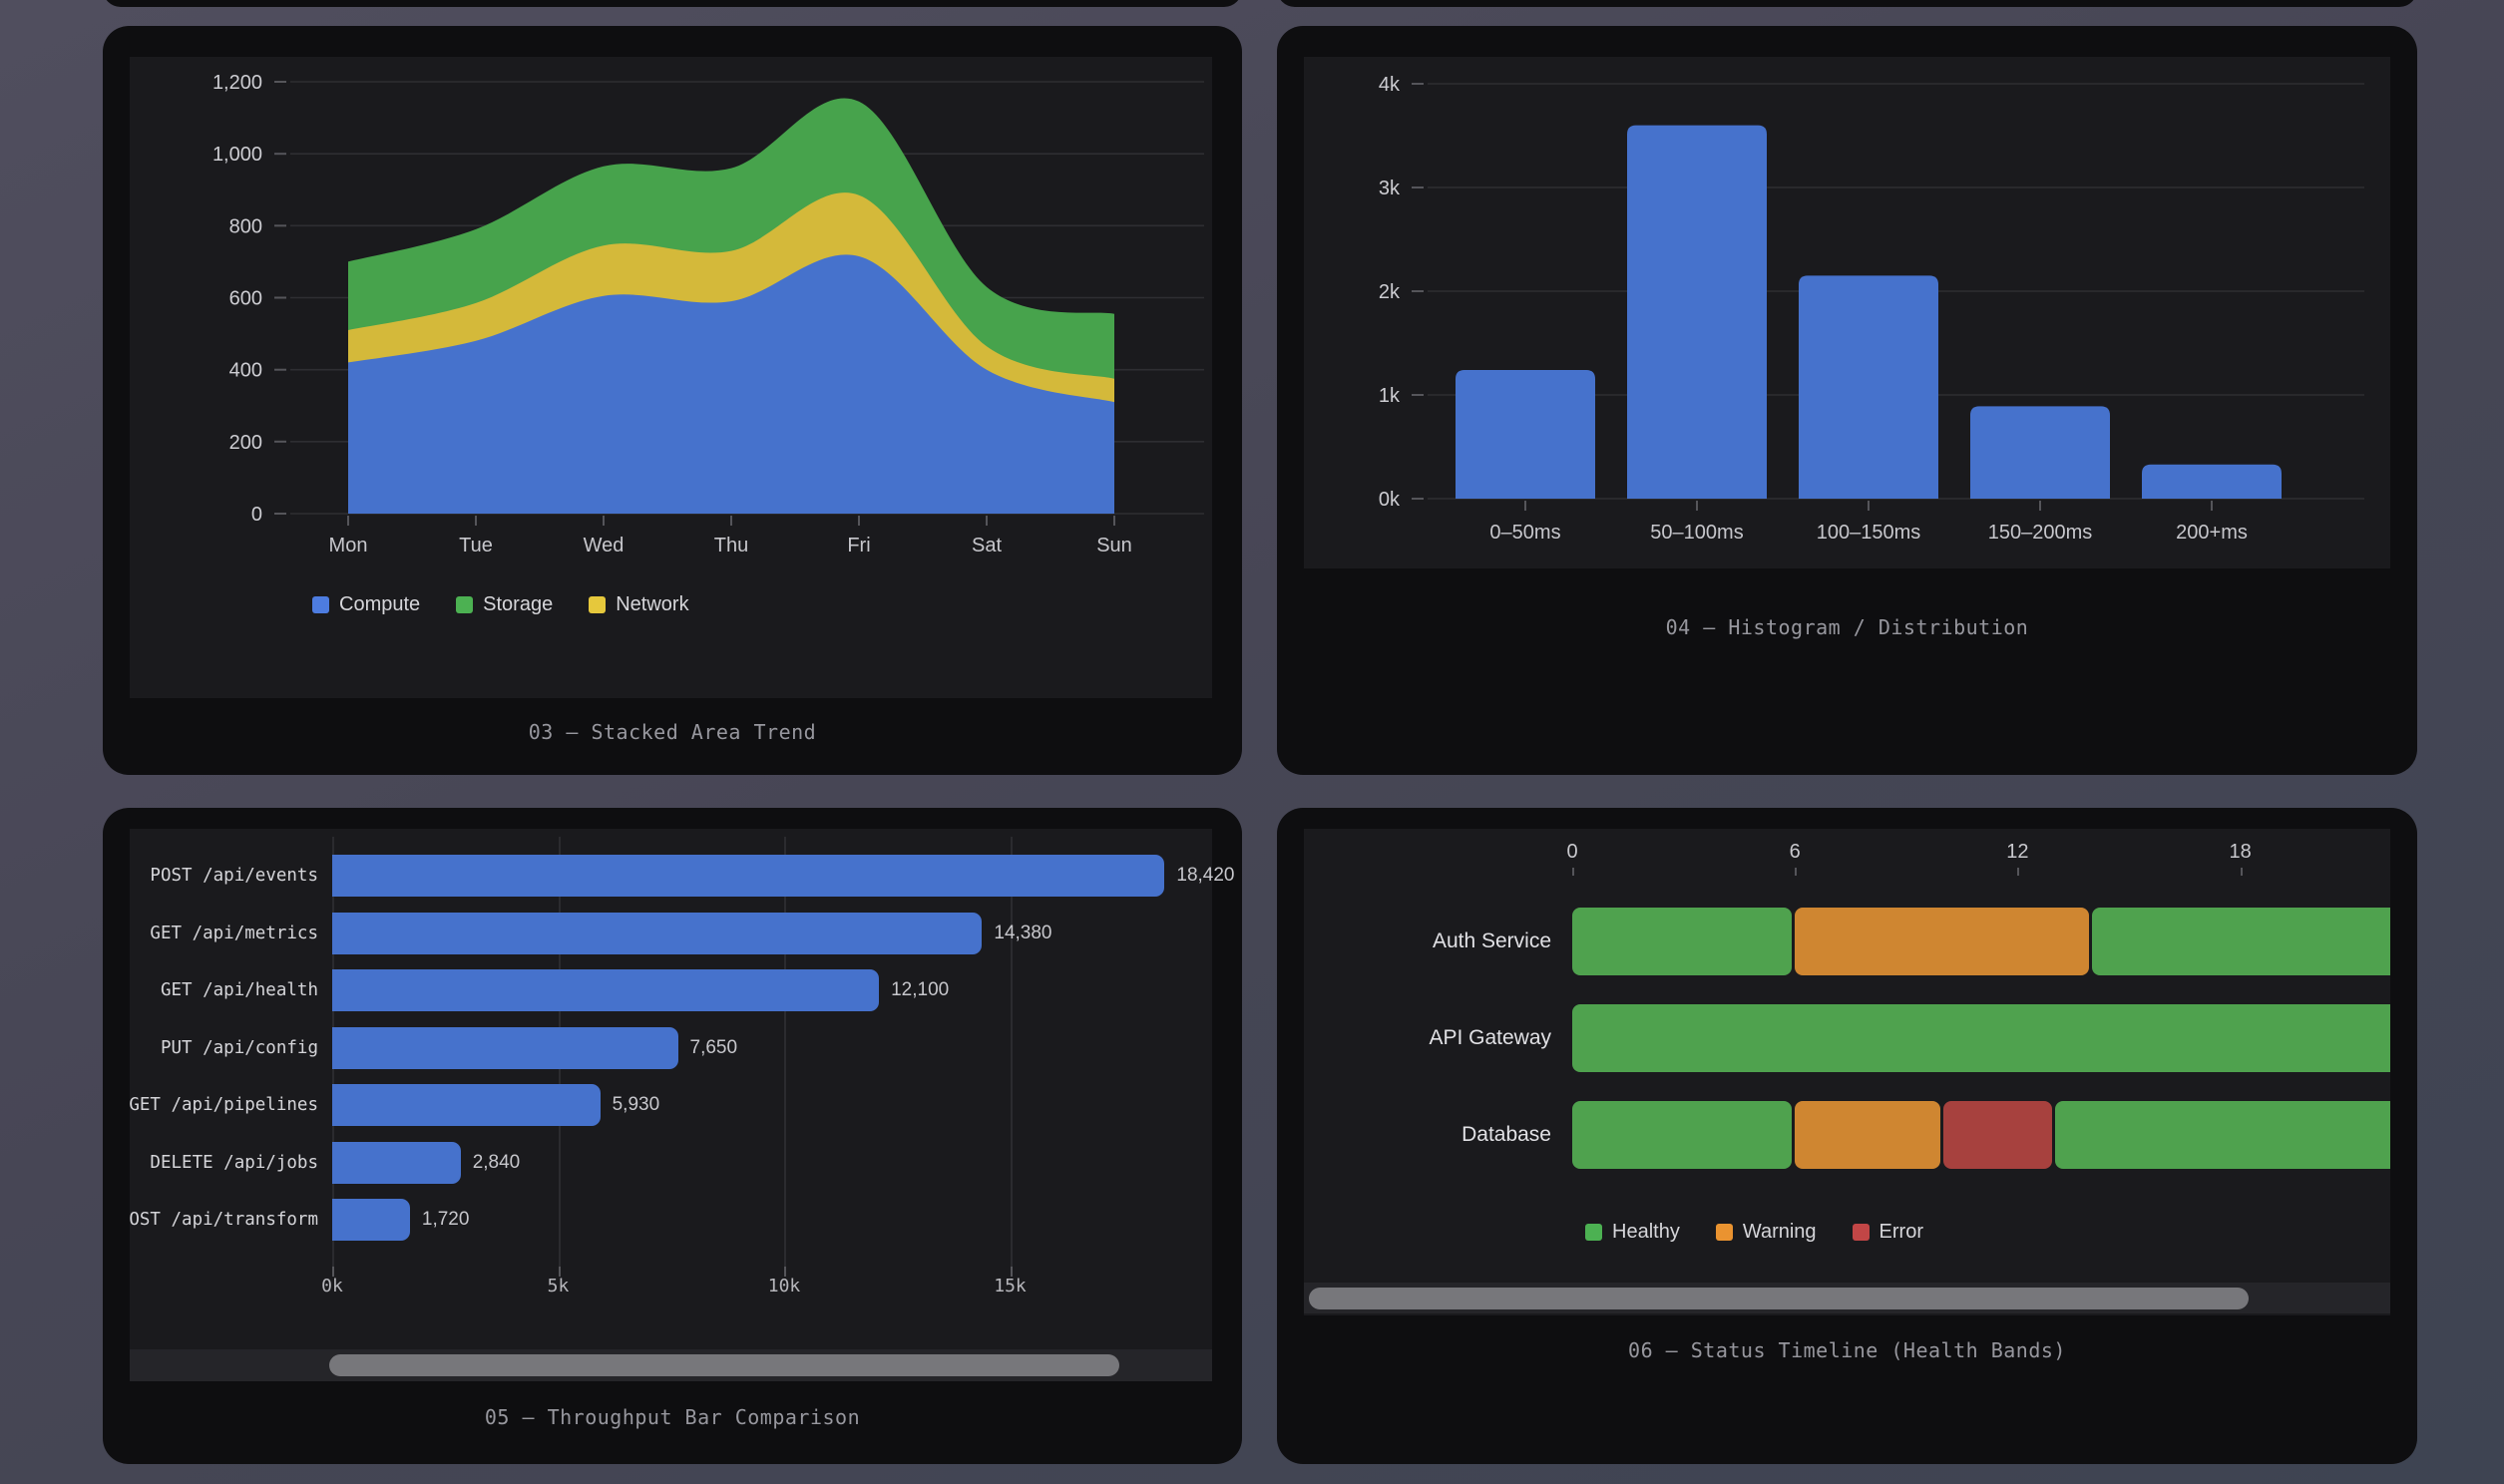 Image resolution: width=2504 pixels, height=1484 pixels. Describe the element at coordinates (239, 990) in the screenshot. I see `endpoint-label: GET /api/health` at that location.